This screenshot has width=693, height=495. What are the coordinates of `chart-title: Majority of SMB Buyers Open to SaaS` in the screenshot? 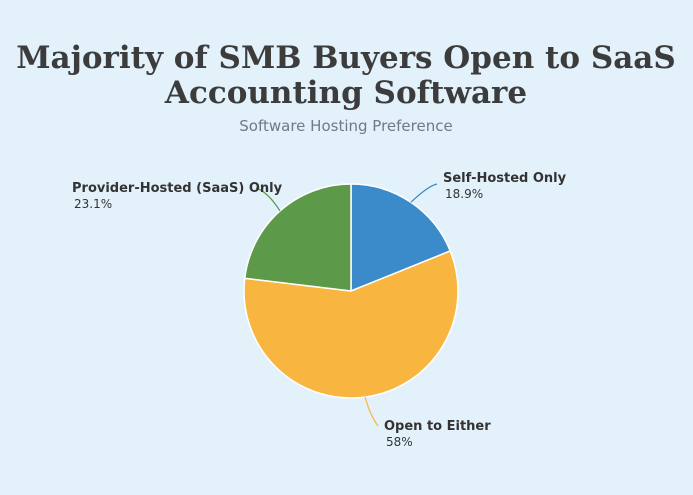 It's located at (346, 58).